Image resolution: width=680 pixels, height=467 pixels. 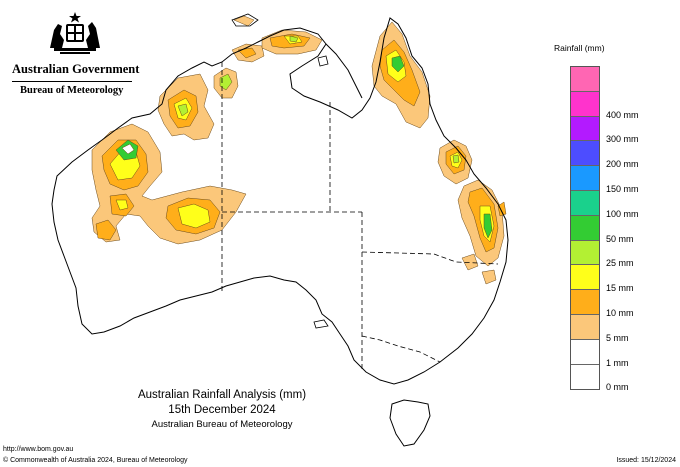 What do you see at coordinates (622, 213) in the screenshot?
I see `legend-label: 100 mm` at bounding box center [622, 213].